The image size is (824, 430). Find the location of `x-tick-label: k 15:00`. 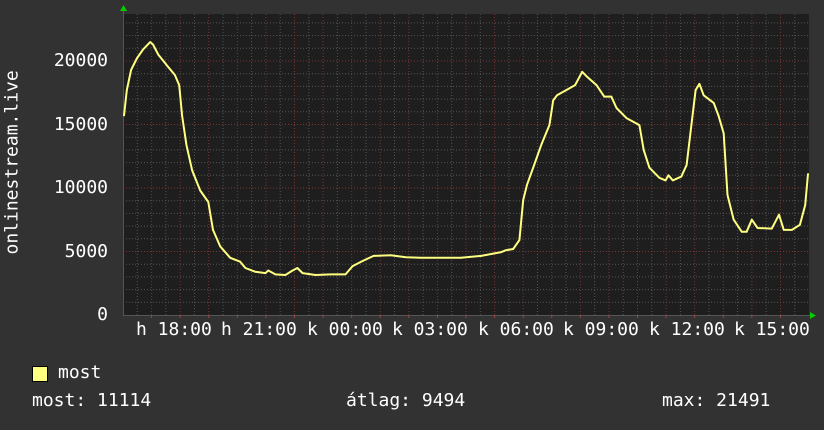

x-tick-label: k 15:00 is located at coordinates (772, 329).